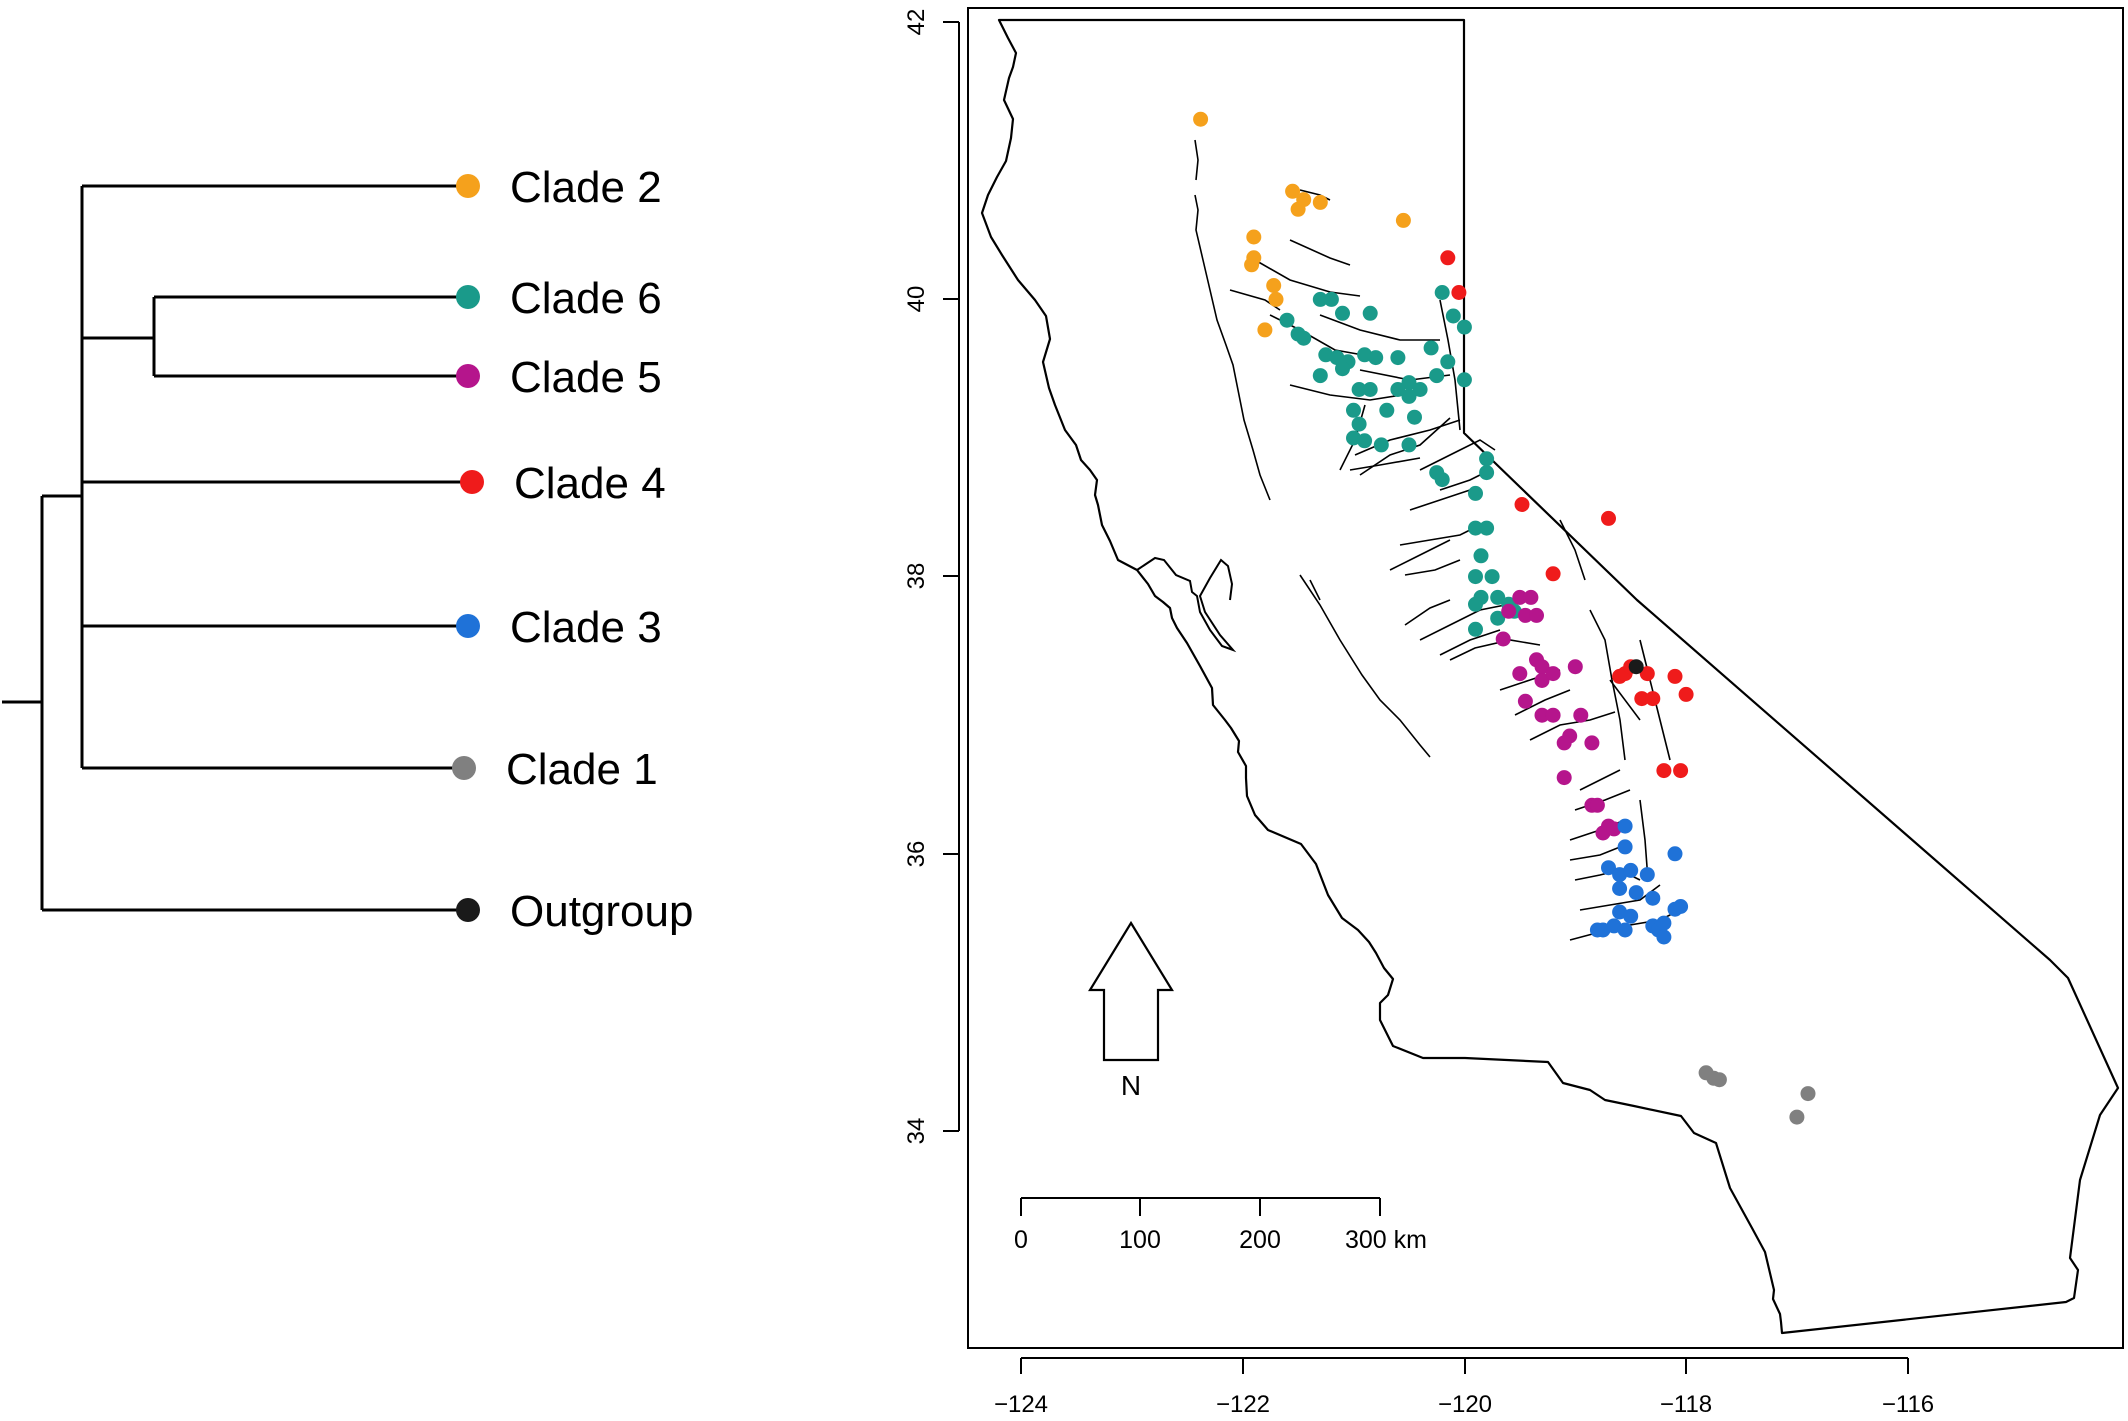 This screenshot has height=1421, width=2128. What do you see at coordinates (1464, 1387) in the screenshot?
I see `x-axis: −124 −122 −120 −118 −116` at bounding box center [1464, 1387].